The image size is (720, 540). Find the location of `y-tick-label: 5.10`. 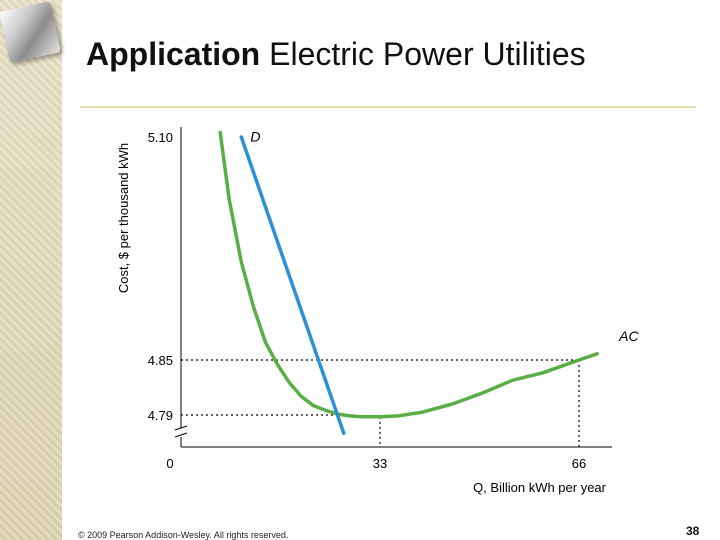

y-tick-label: 5.10 is located at coordinates (160, 137).